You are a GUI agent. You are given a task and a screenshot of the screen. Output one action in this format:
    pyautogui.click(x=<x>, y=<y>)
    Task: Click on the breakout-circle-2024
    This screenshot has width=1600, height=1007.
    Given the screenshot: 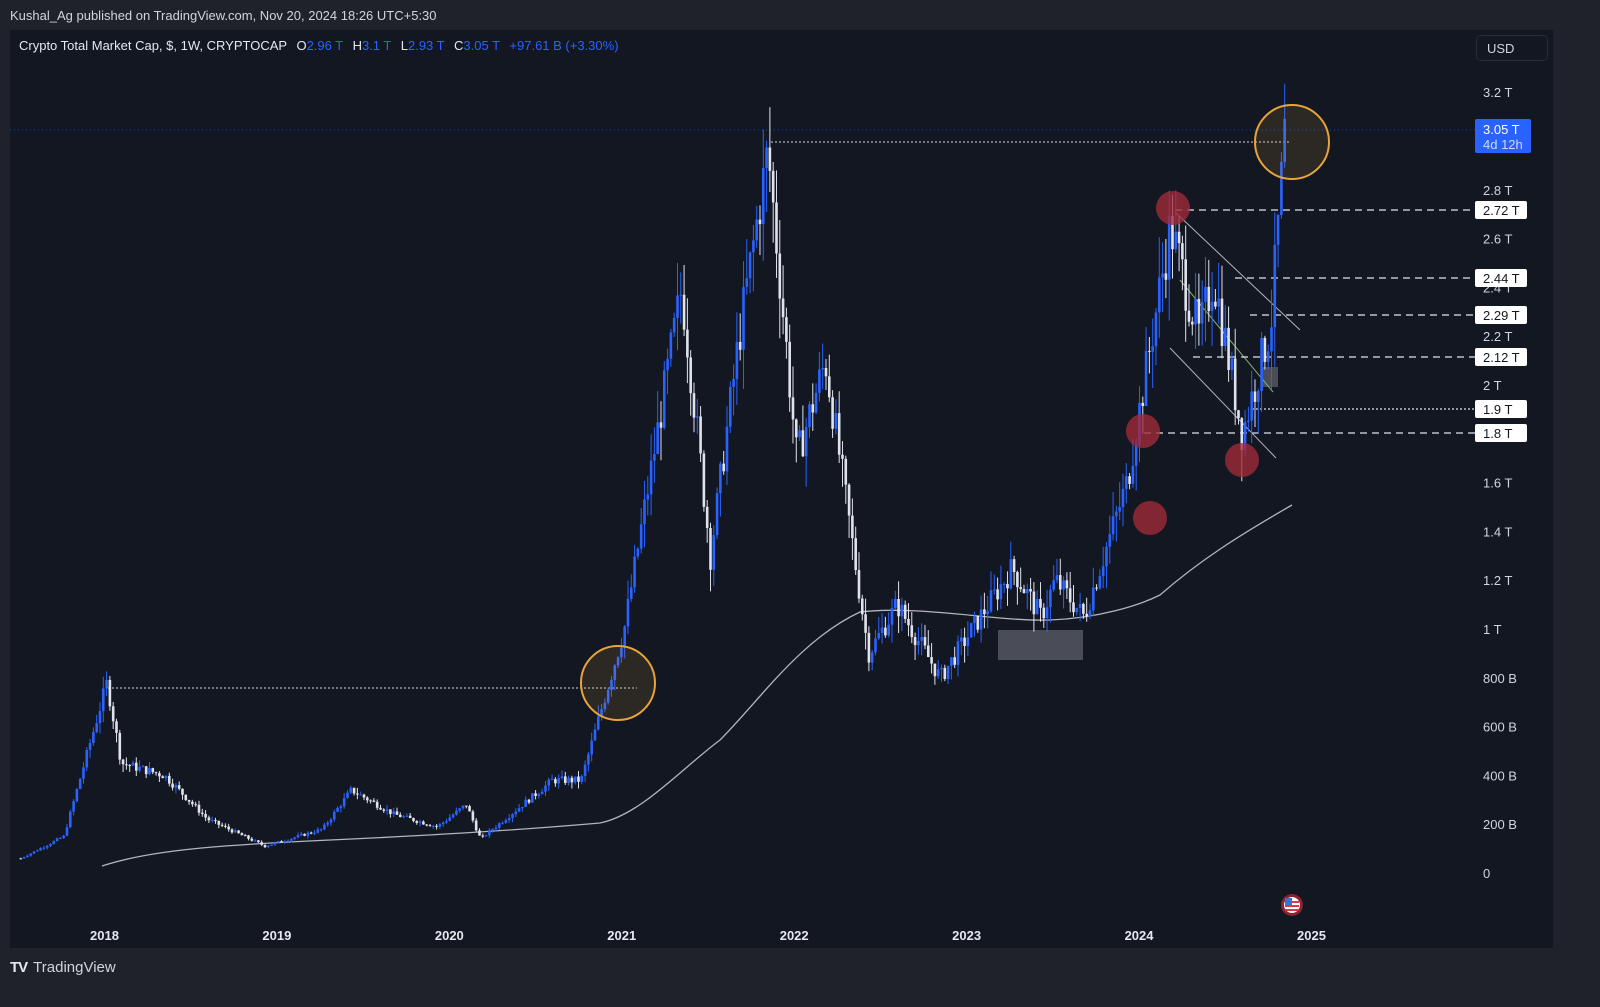 What is the action you would take?
    pyautogui.click(x=1292, y=142)
    